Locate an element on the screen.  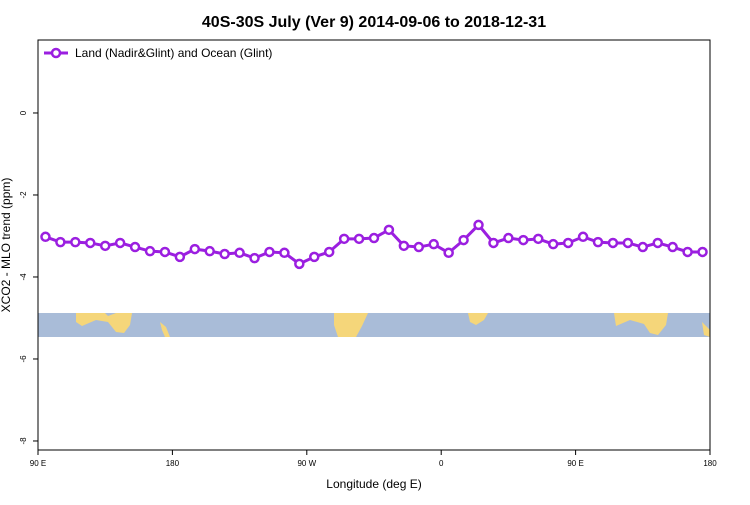
y-tick-label: -2 is located at coordinates (23, 195).